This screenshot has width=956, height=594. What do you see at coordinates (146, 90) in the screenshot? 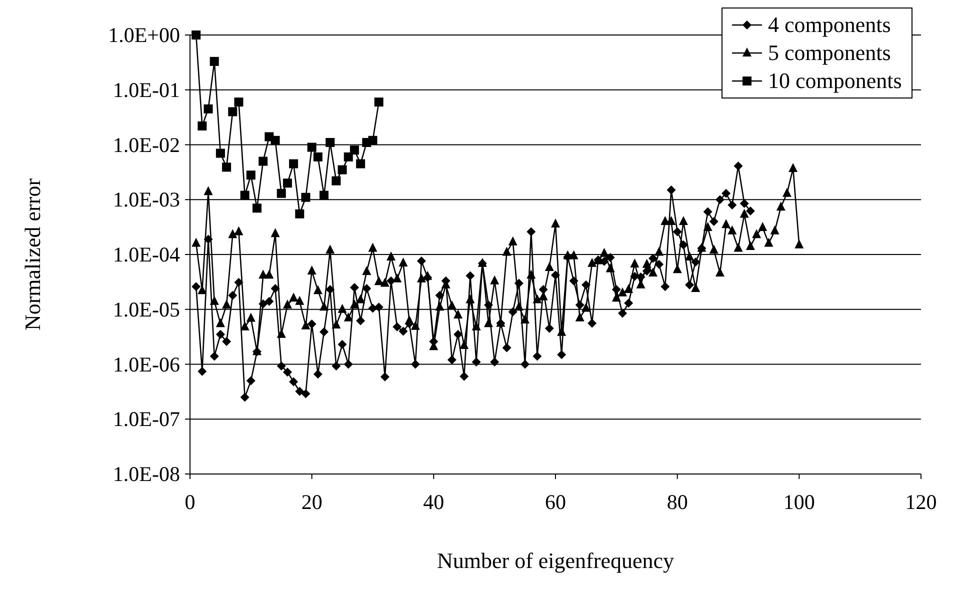
I see `y-tick-label: 1.0E-01` at bounding box center [146, 90].